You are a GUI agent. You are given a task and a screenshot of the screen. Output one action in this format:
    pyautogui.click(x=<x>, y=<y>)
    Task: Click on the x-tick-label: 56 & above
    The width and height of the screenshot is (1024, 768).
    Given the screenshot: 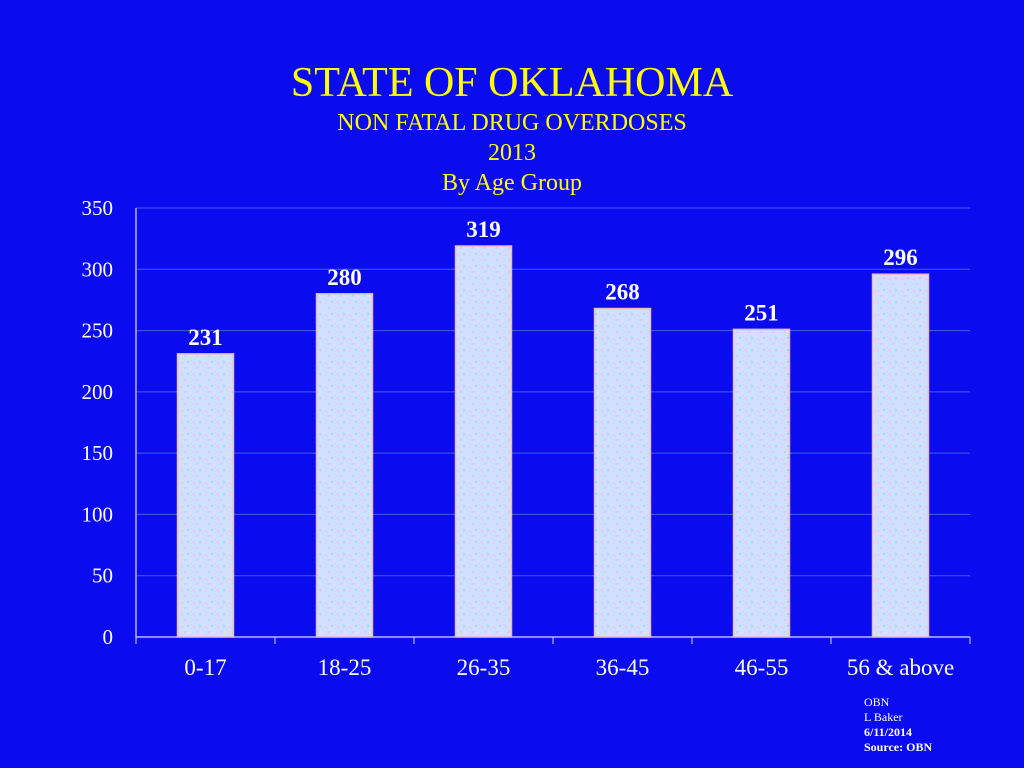 What is the action you would take?
    pyautogui.click(x=900, y=667)
    